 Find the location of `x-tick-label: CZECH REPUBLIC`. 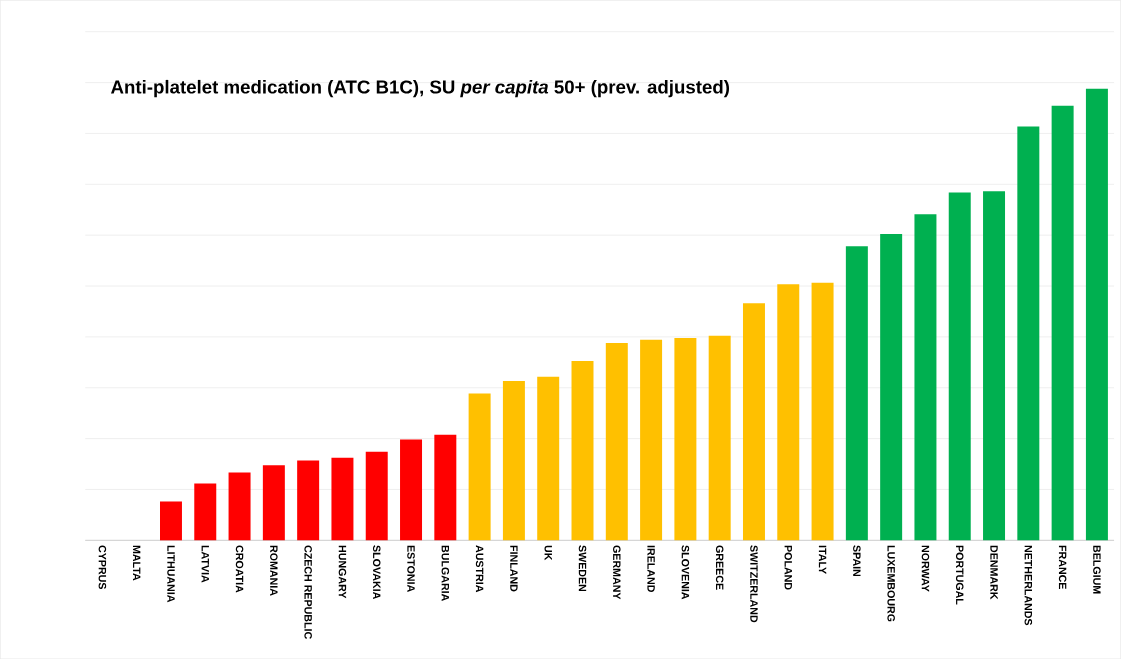

x-tick-label: CZECH REPUBLIC is located at coordinates (308, 592).